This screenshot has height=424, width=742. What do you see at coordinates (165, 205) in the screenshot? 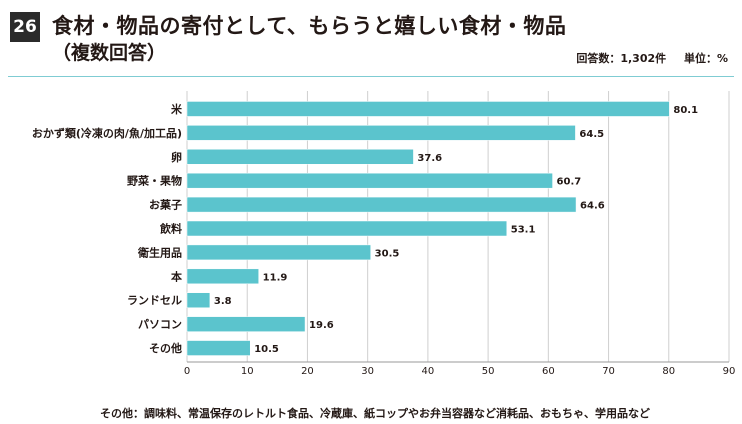
I see `category-label: お菓子` at bounding box center [165, 205].